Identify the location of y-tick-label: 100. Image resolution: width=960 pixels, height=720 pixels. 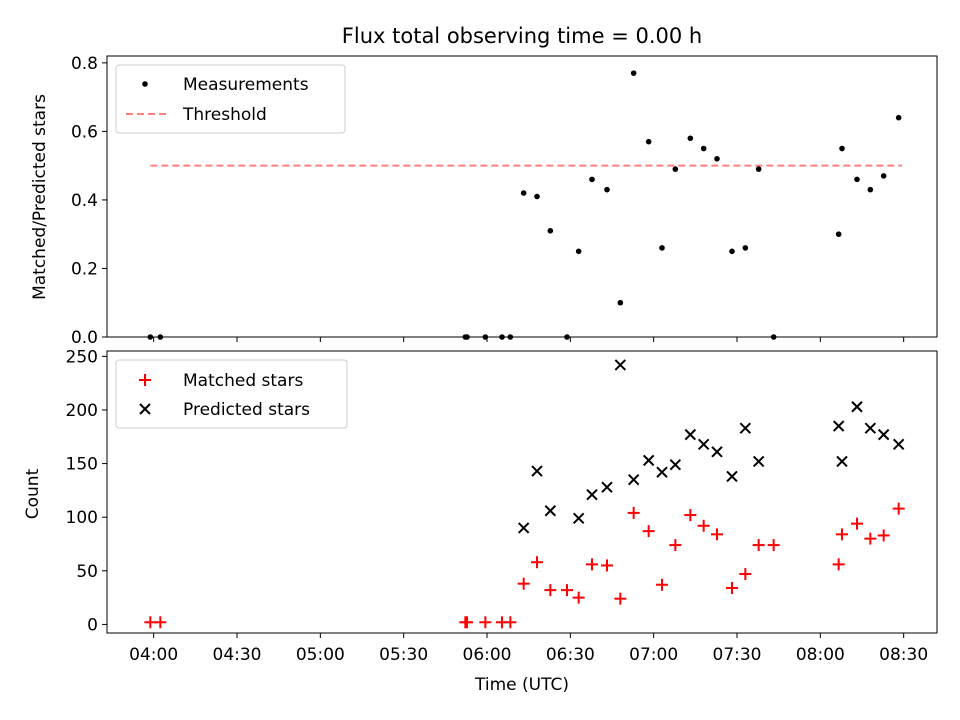
(82, 518).